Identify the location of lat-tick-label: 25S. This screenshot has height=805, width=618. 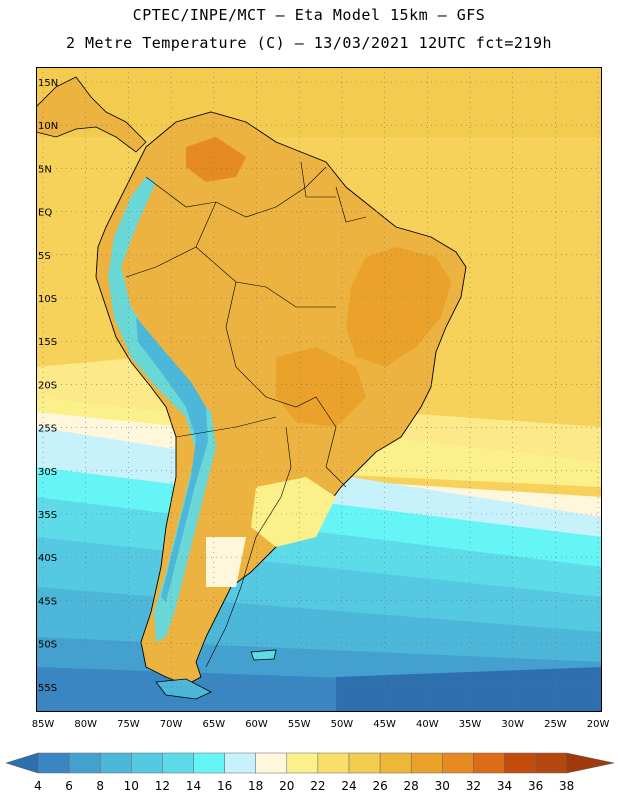
(47, 429).